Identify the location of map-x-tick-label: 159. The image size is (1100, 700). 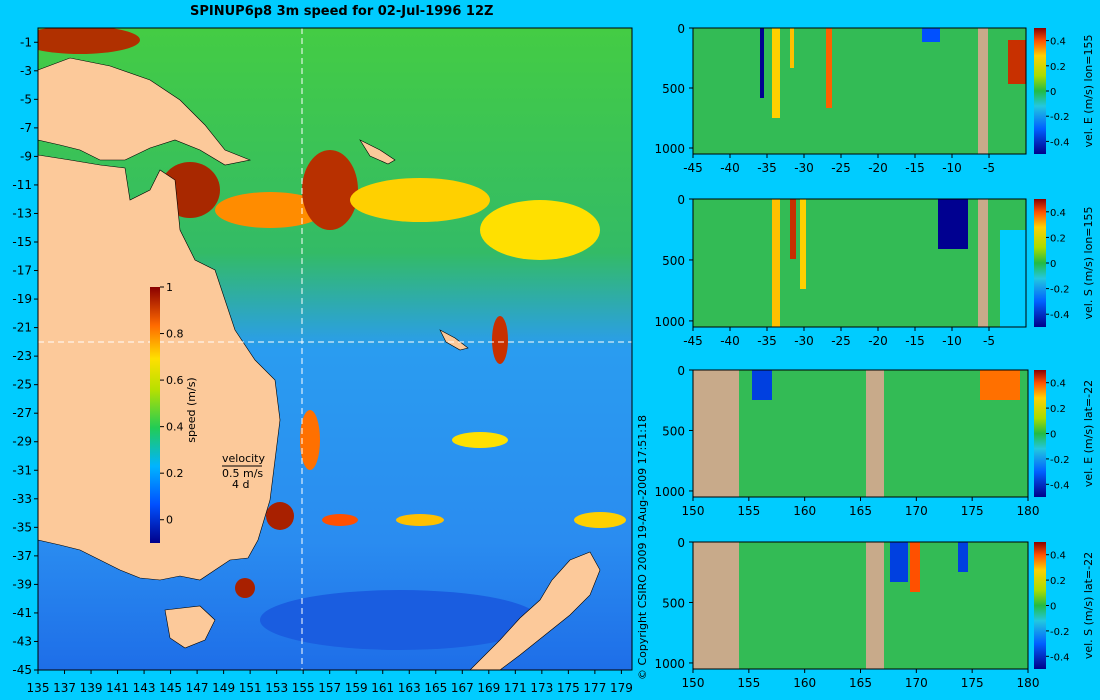
(356, 688).